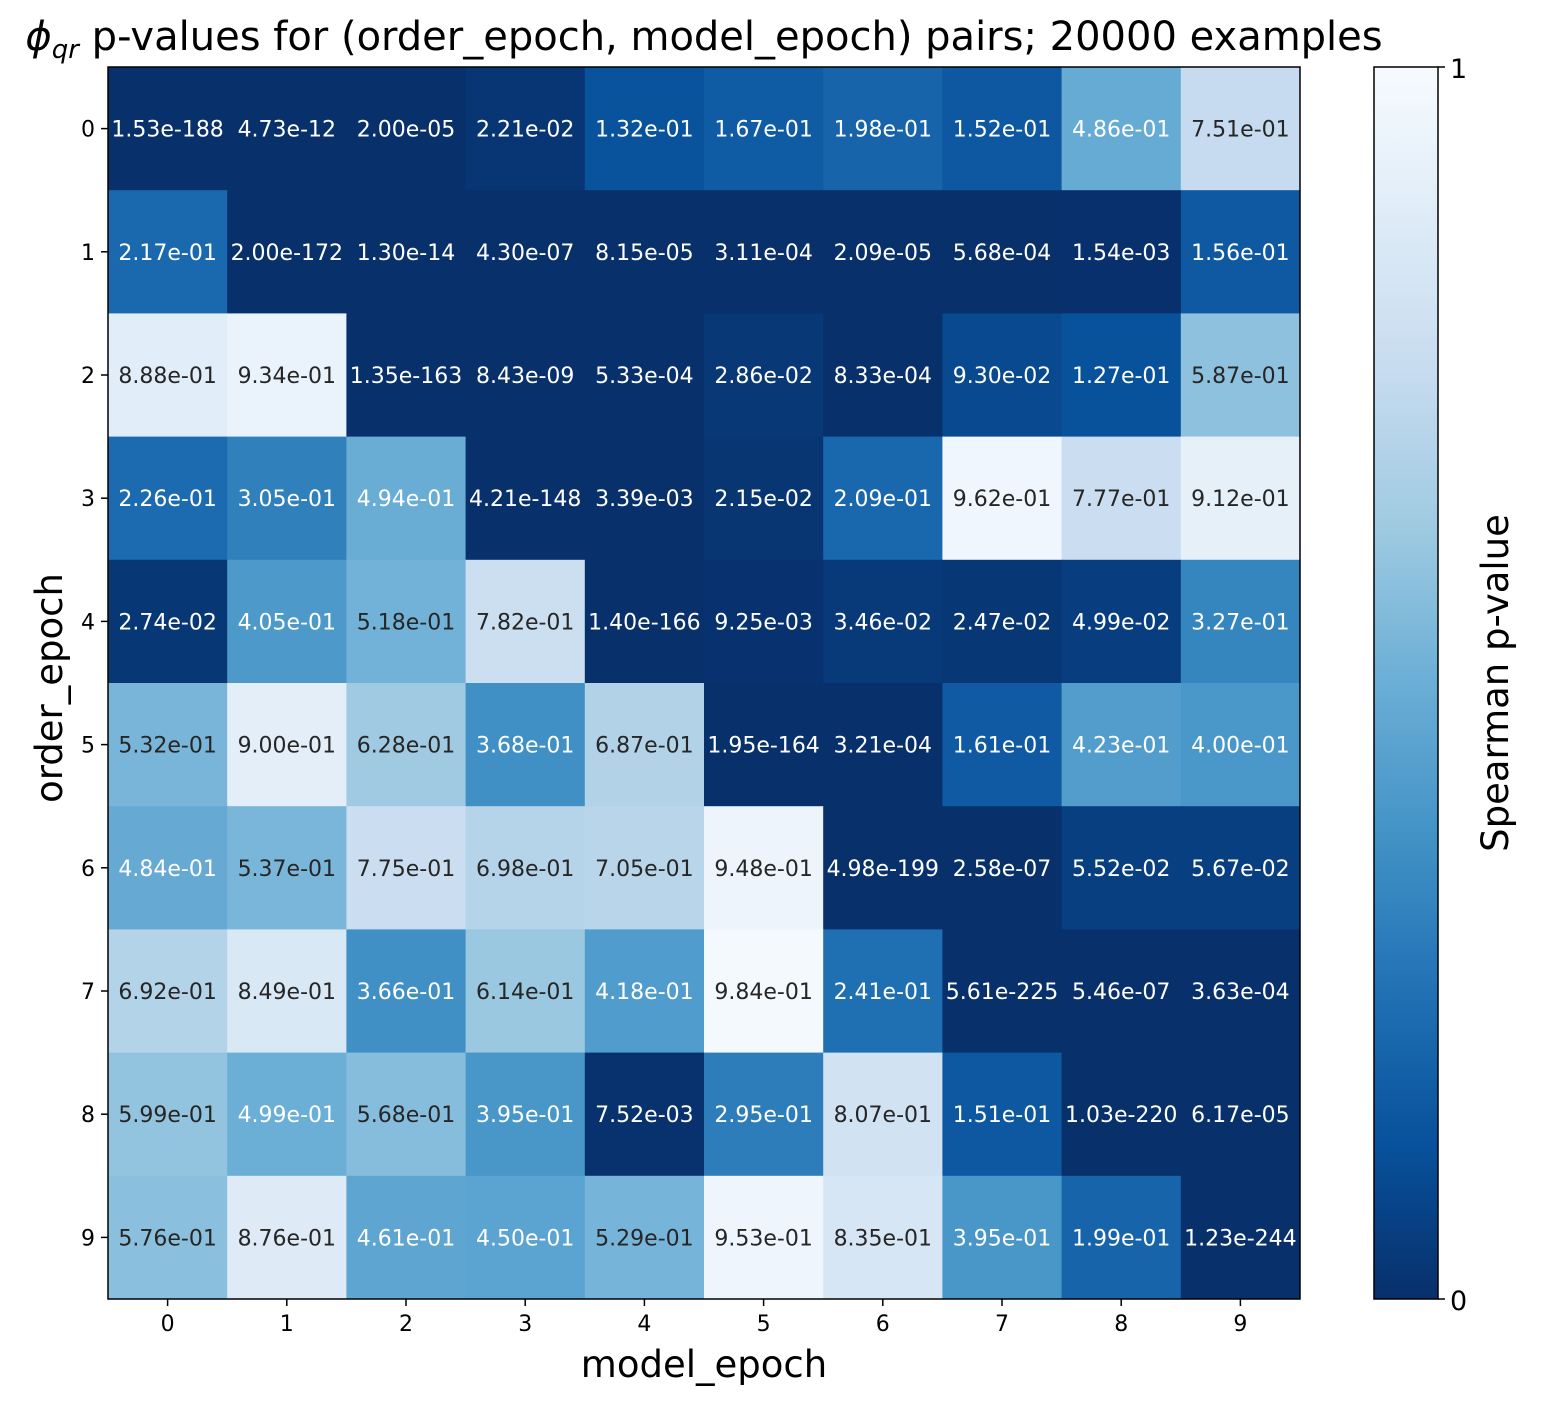 This screenshot has width=1548, height=1404. What do you see at coordinates (94, 684) in the screenshot?
I see `y-axis-ticks: 0 1 2 3 4 5 6 7 8 9` at bounding box center [94, 684].